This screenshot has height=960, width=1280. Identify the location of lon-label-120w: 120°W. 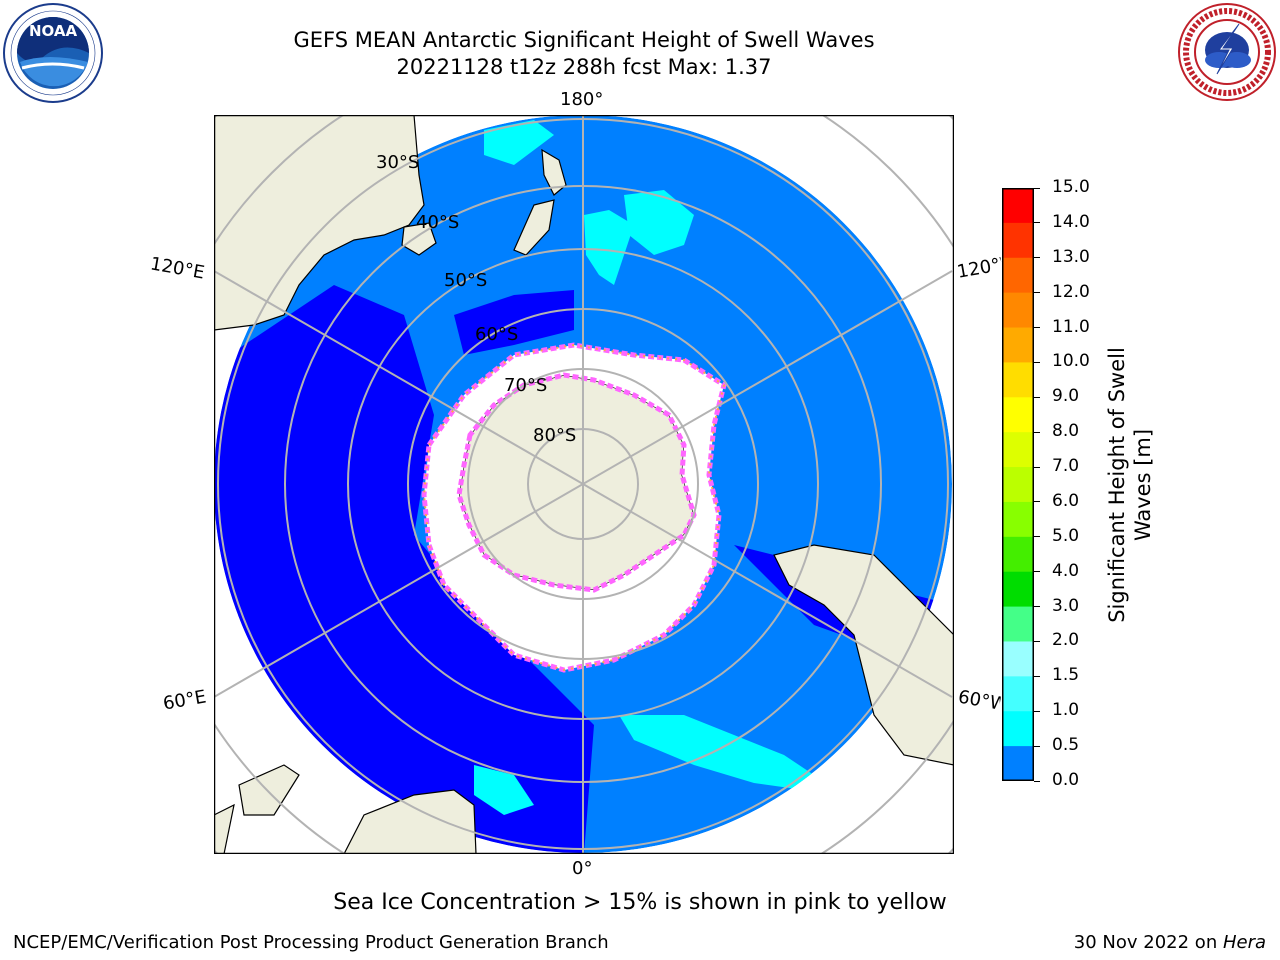
(979, 268).